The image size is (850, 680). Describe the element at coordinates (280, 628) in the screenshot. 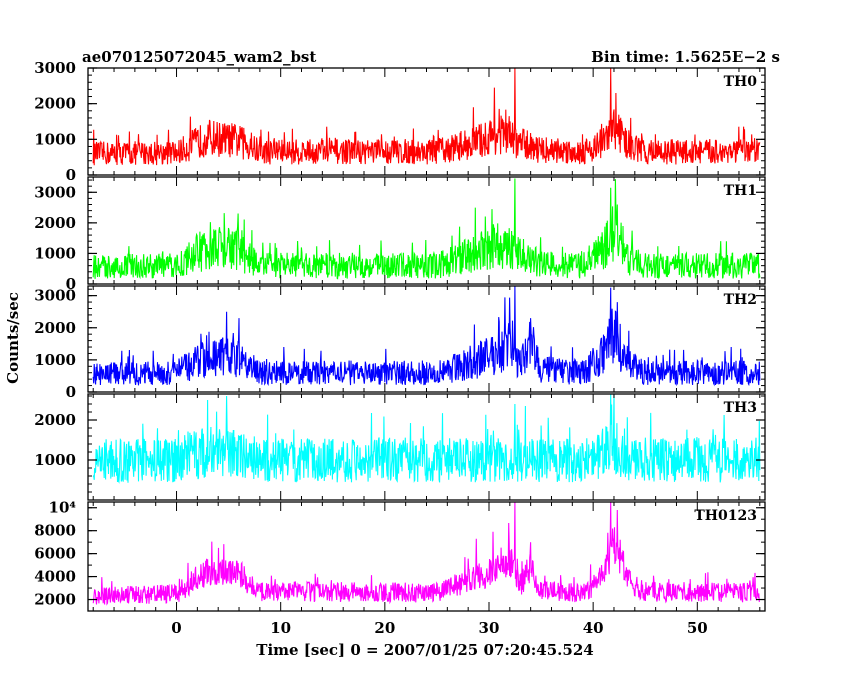

I see `x-tick-label: 10` at that location.